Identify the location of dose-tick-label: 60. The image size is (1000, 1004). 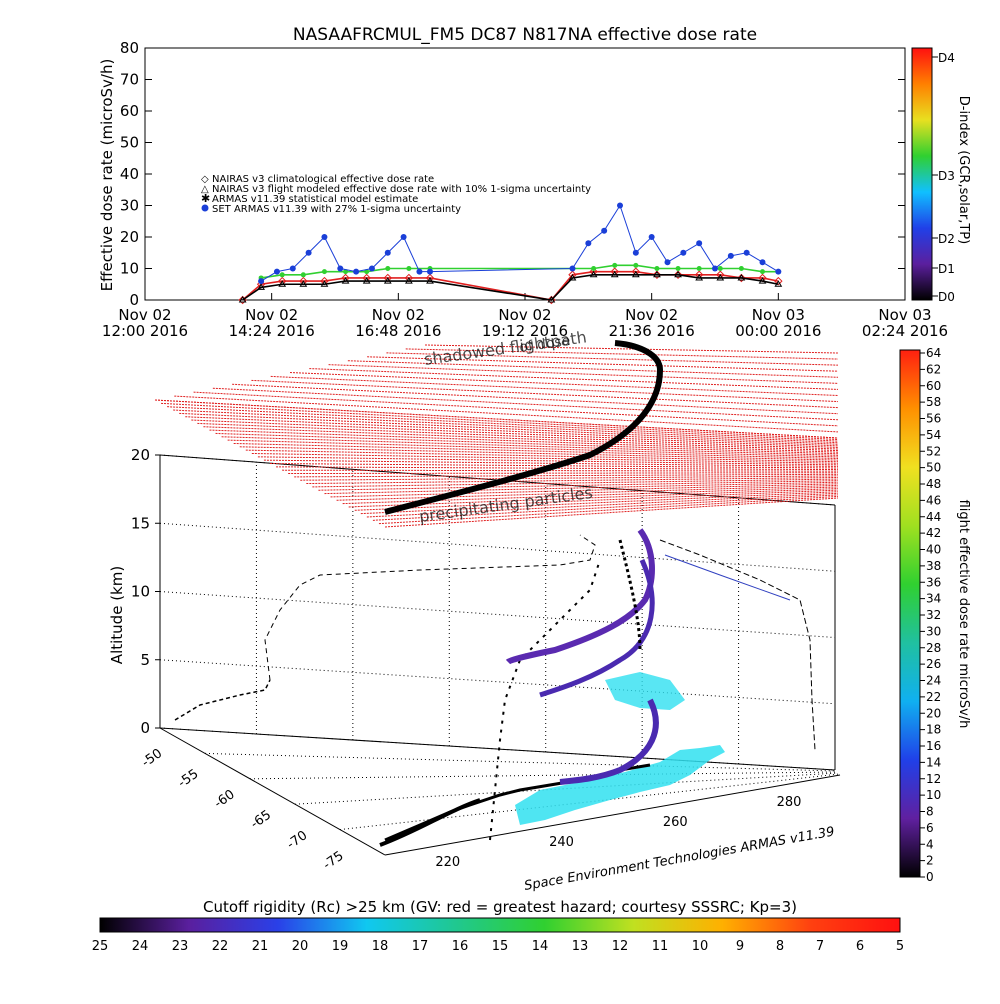
(933, 386).